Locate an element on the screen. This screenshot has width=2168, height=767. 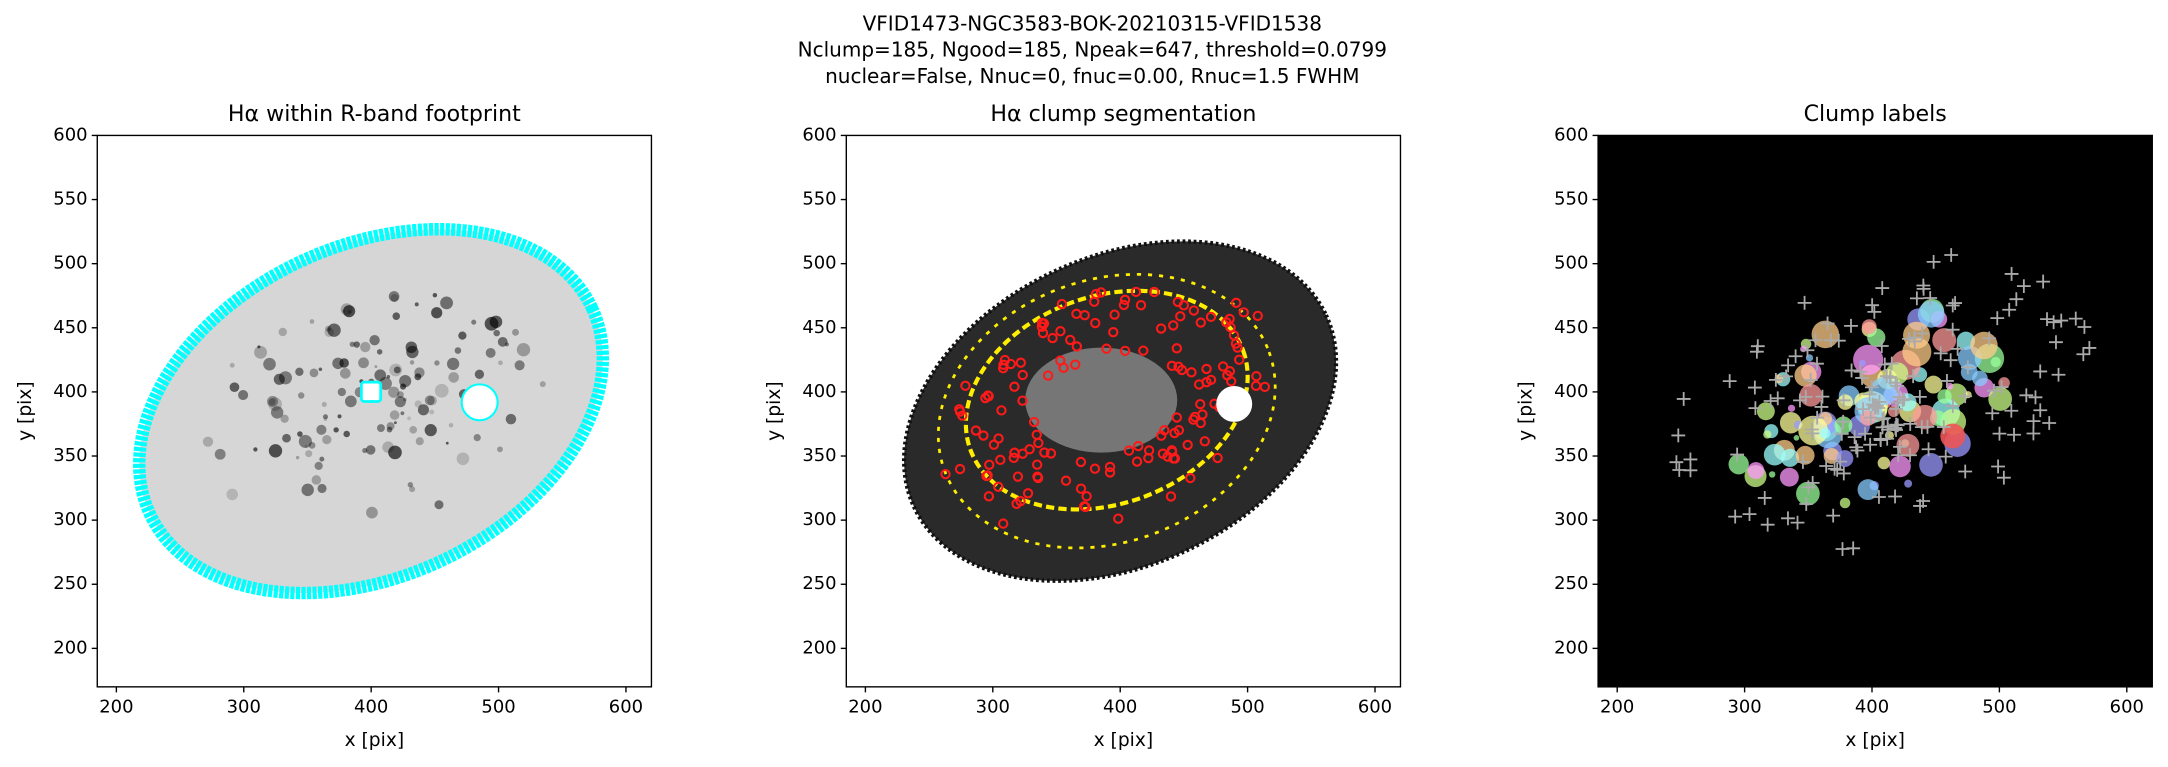
arm-contour is located at coordinates (1106, 411).